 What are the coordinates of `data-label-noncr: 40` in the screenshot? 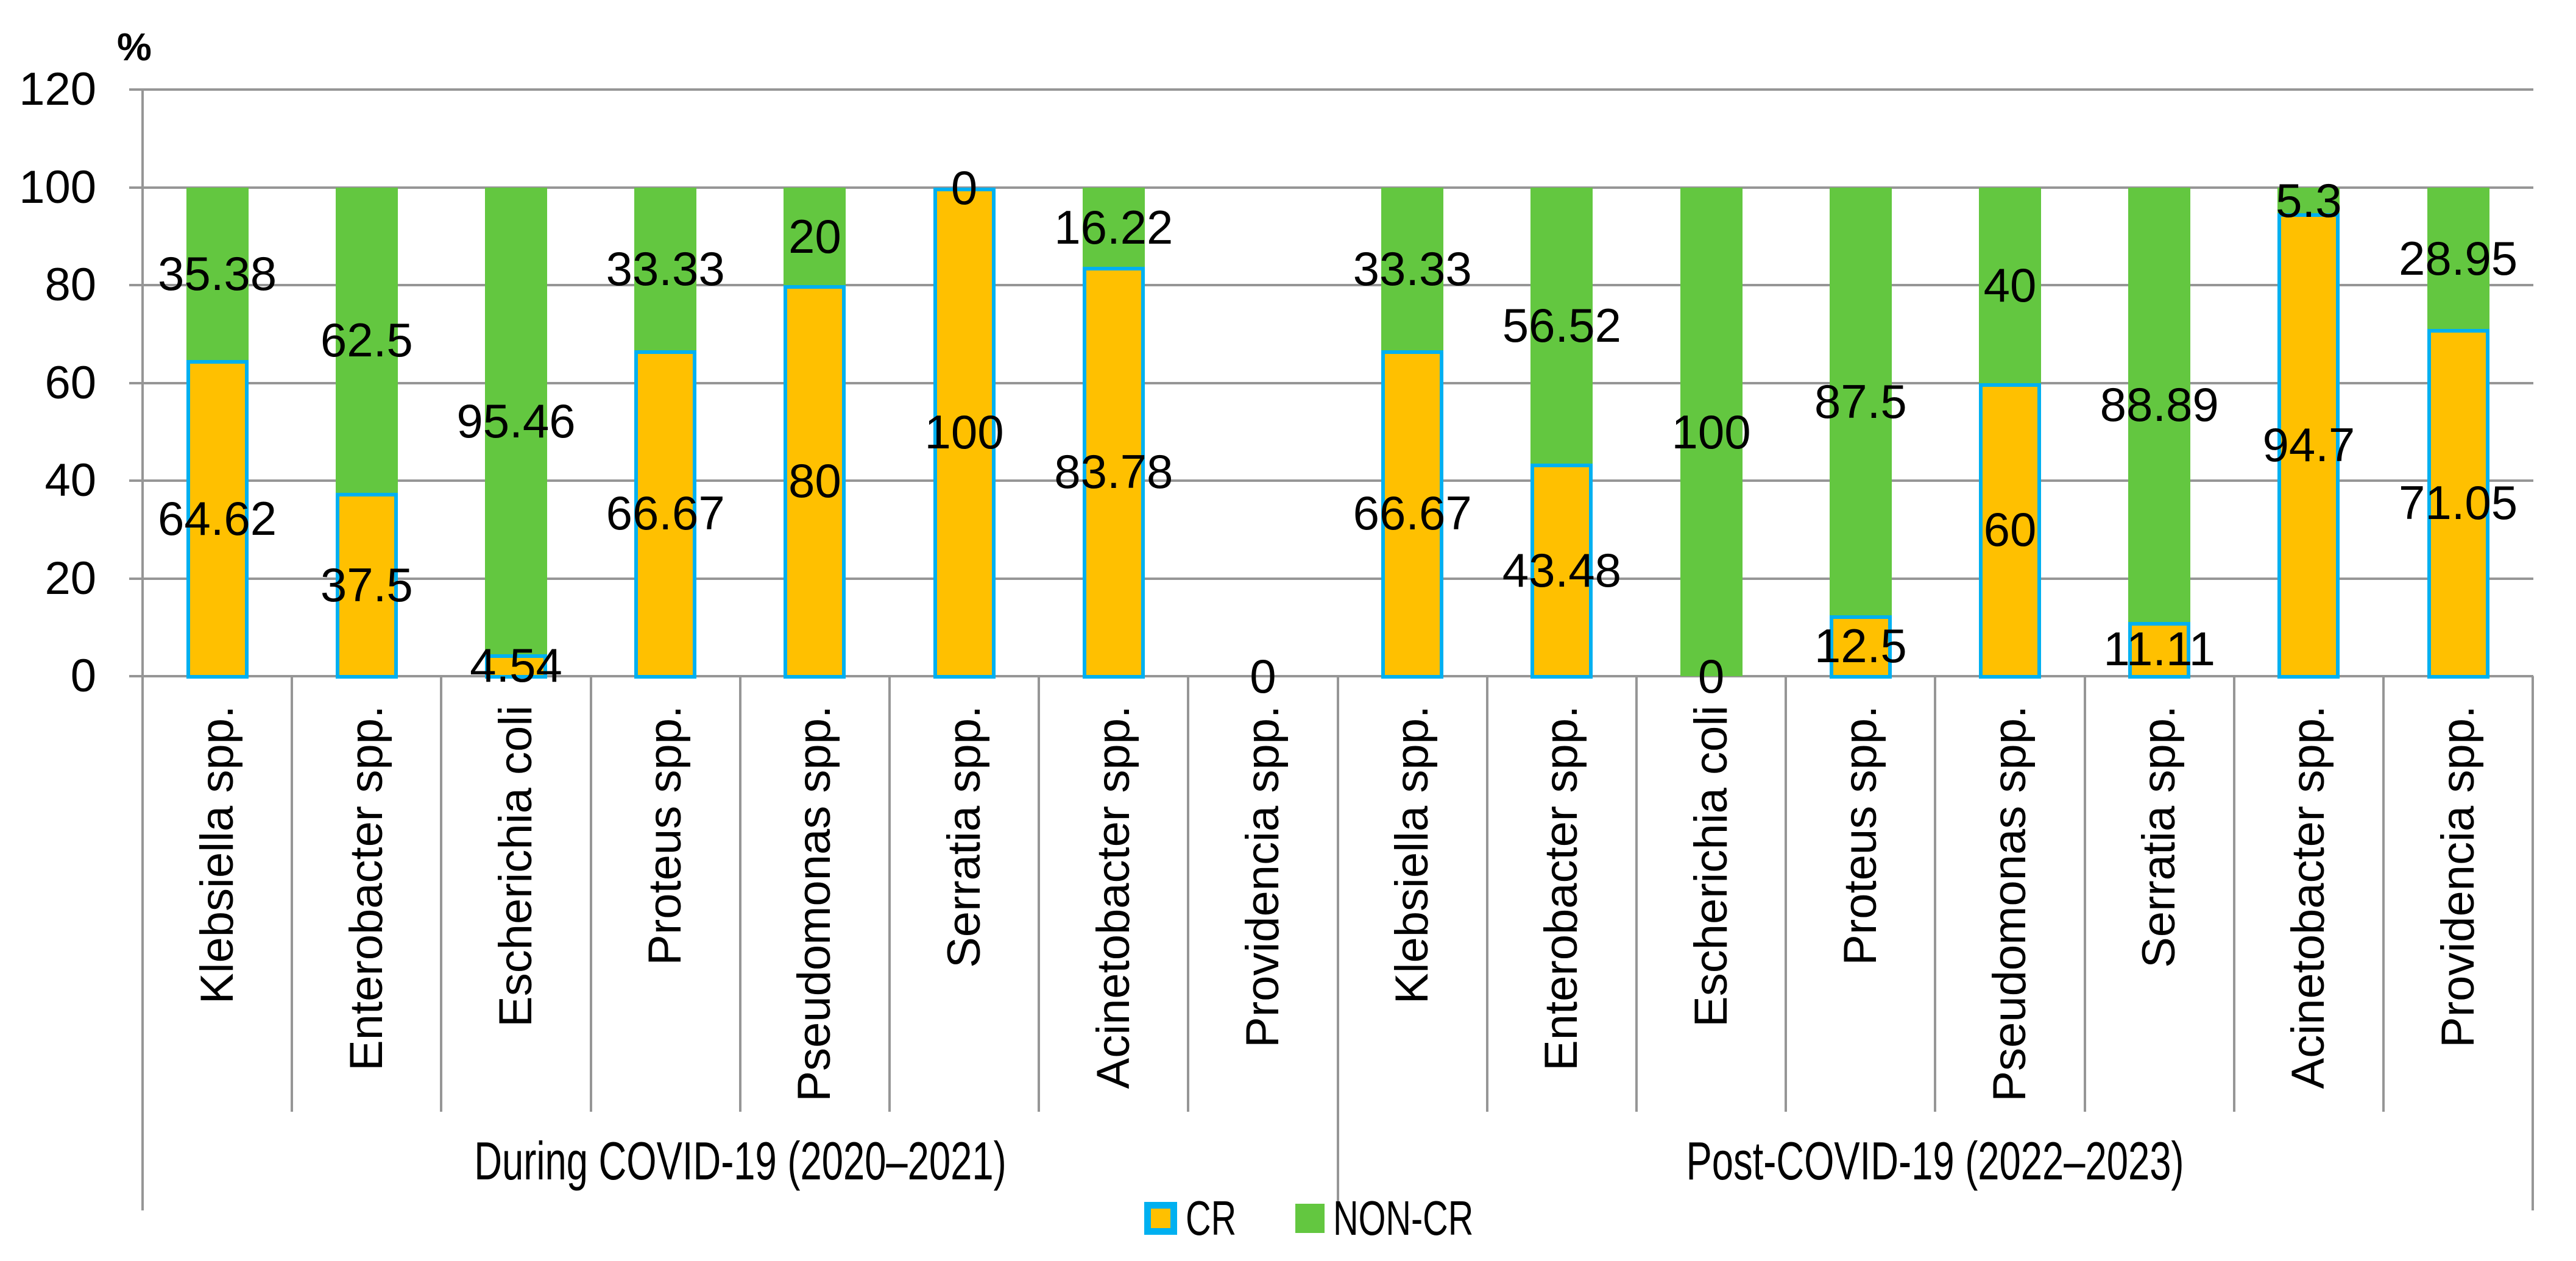 It's located at (2010, 285).